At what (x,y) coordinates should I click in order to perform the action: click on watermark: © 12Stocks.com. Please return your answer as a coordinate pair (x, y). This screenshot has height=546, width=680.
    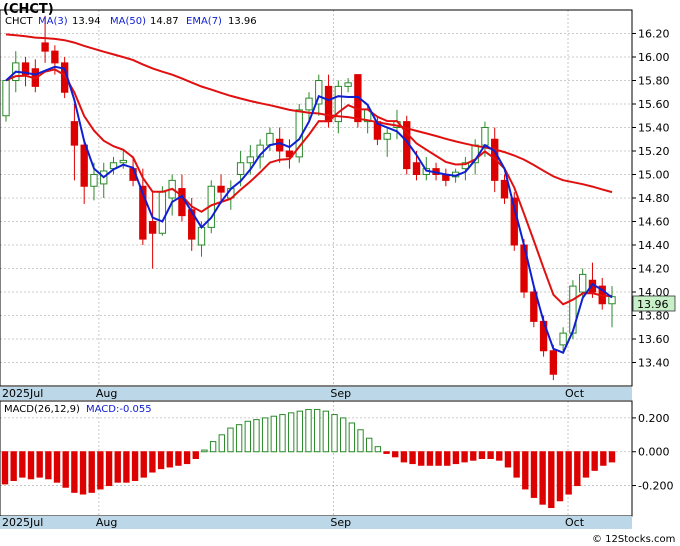
    Looking at the image, I should click on (633, 539).